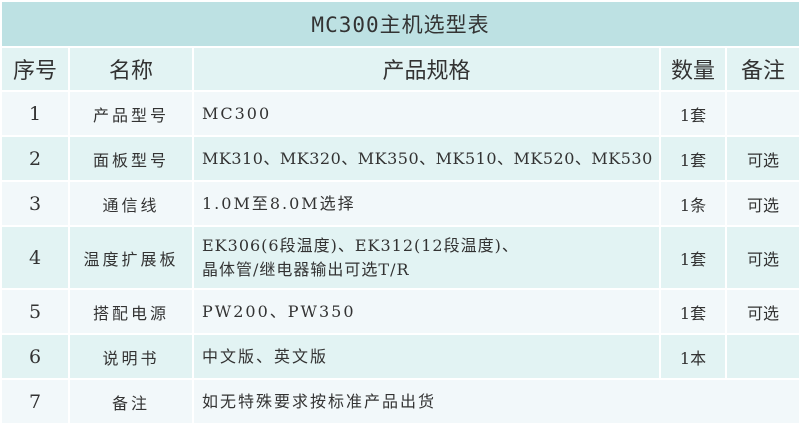  Describe the element at coordinates (35, 113) in the screenshot. I see `row-no: 1` at that location.